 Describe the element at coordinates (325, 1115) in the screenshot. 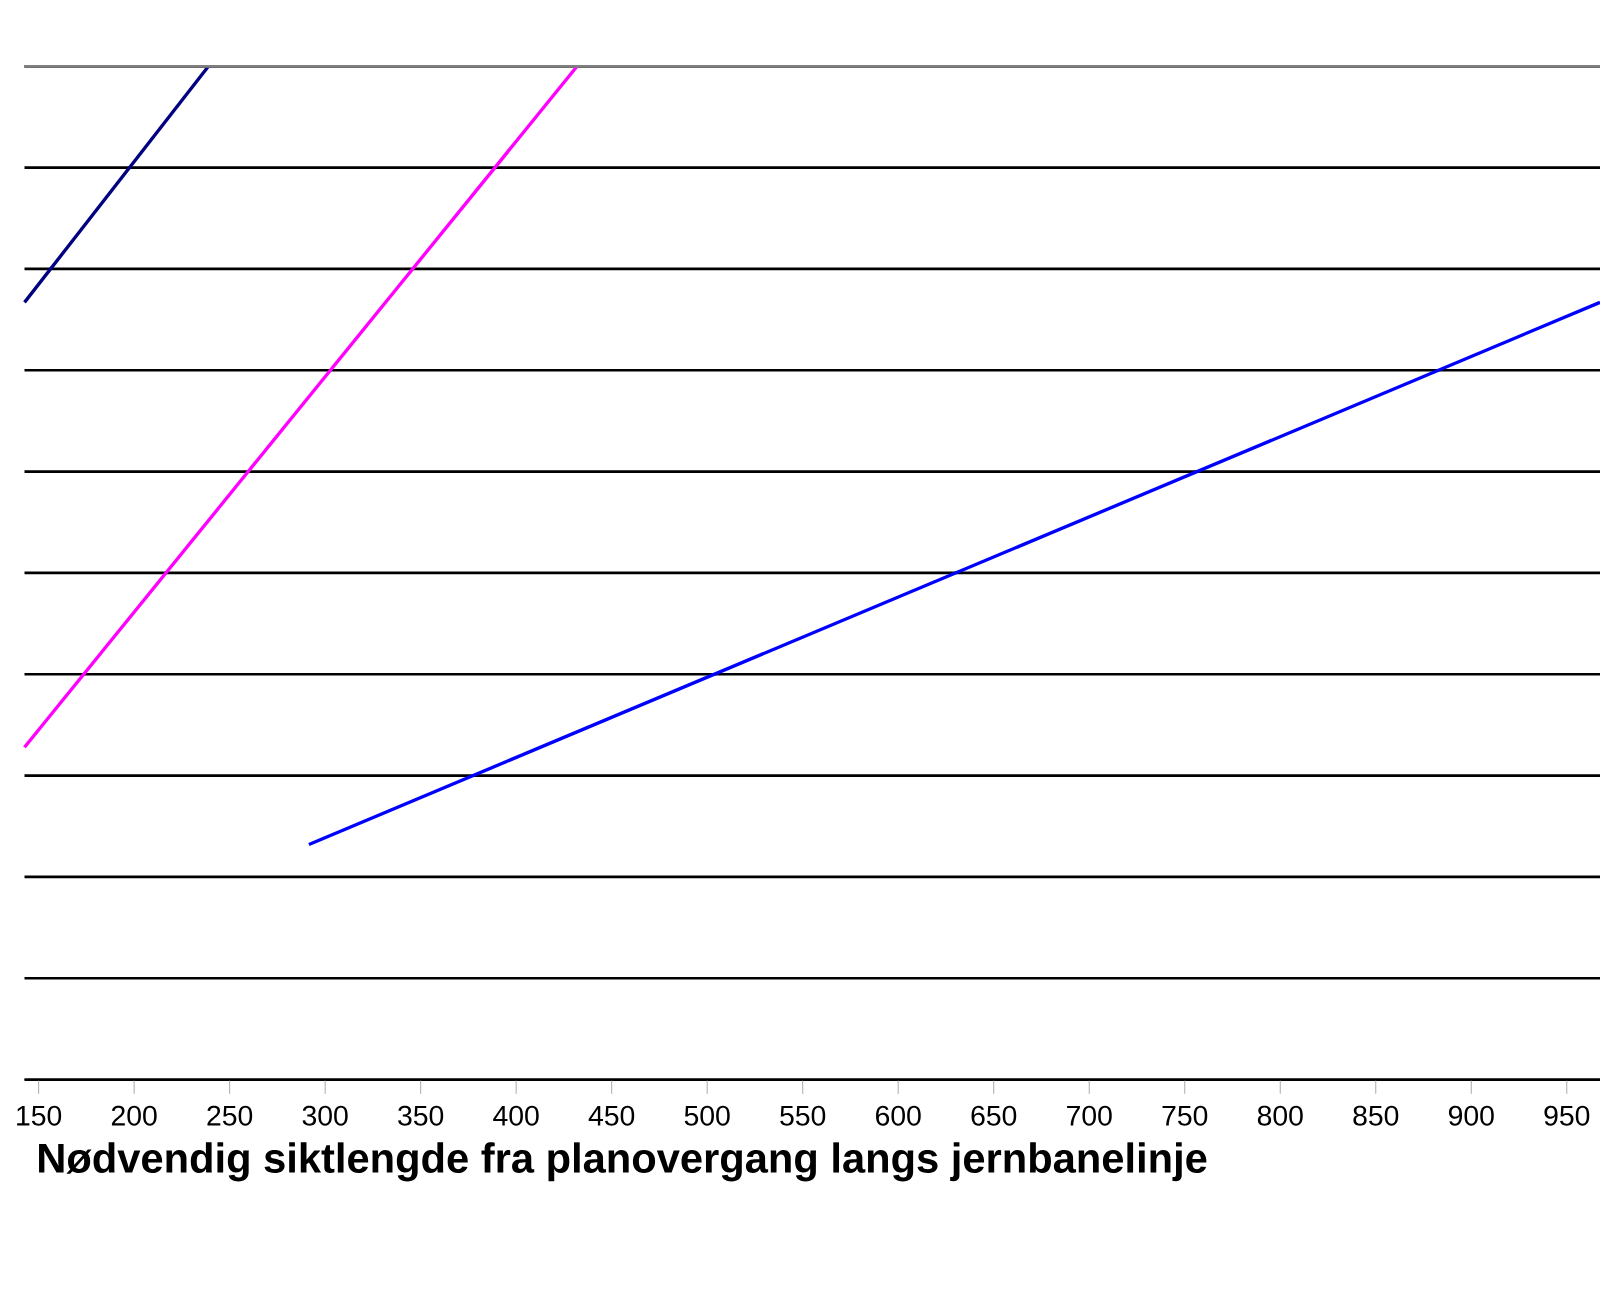

I see `x-tick-label: 300` at that location.